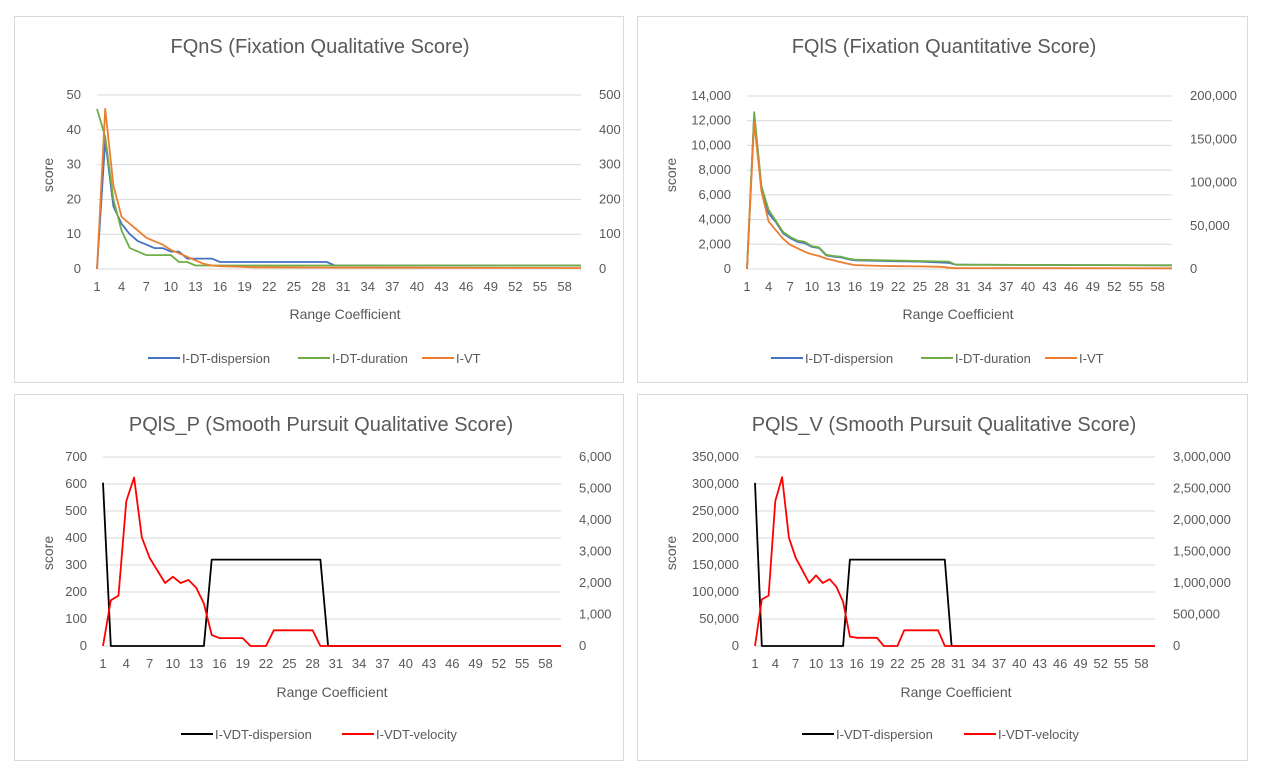  Describe the element at coordinates (468, 358) in the screenshot. I see `legend-label: I-VT` at that location.